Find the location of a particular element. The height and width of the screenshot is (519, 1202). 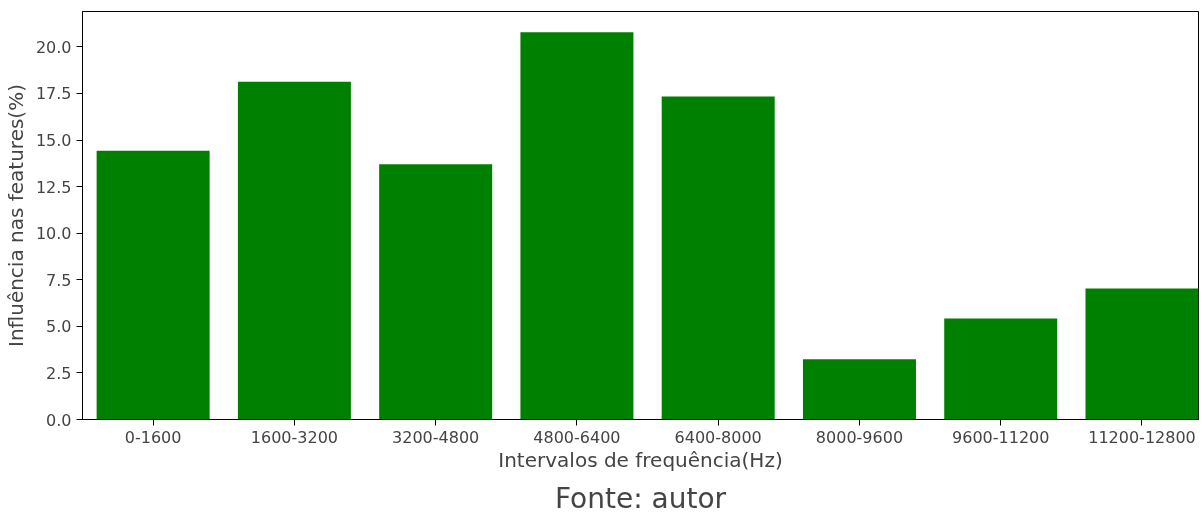

y-tick-label: 0.0 is located at coordinates (59, 420).